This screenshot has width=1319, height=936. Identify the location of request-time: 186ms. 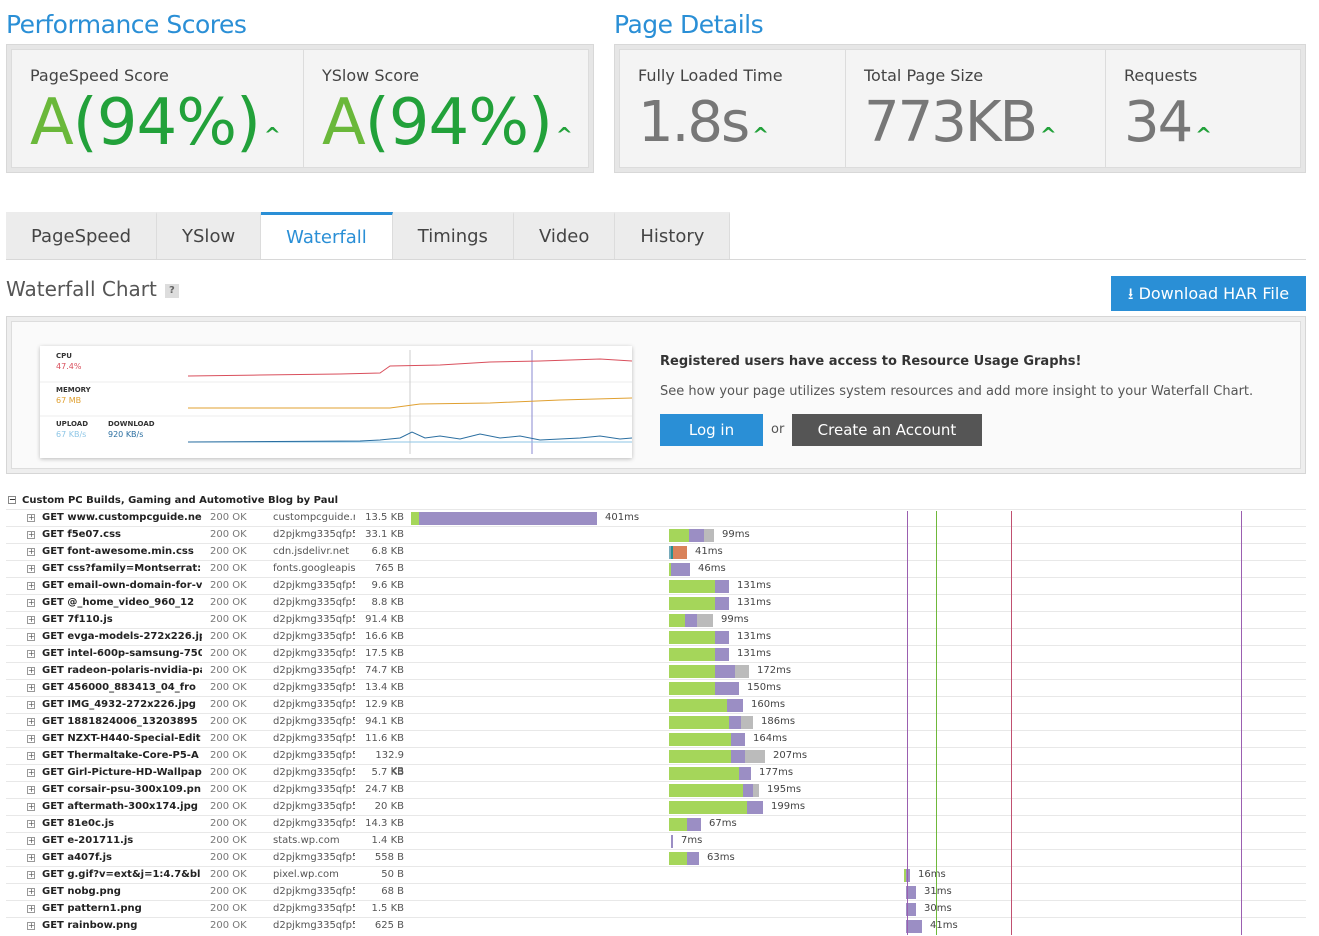
(778, 721).